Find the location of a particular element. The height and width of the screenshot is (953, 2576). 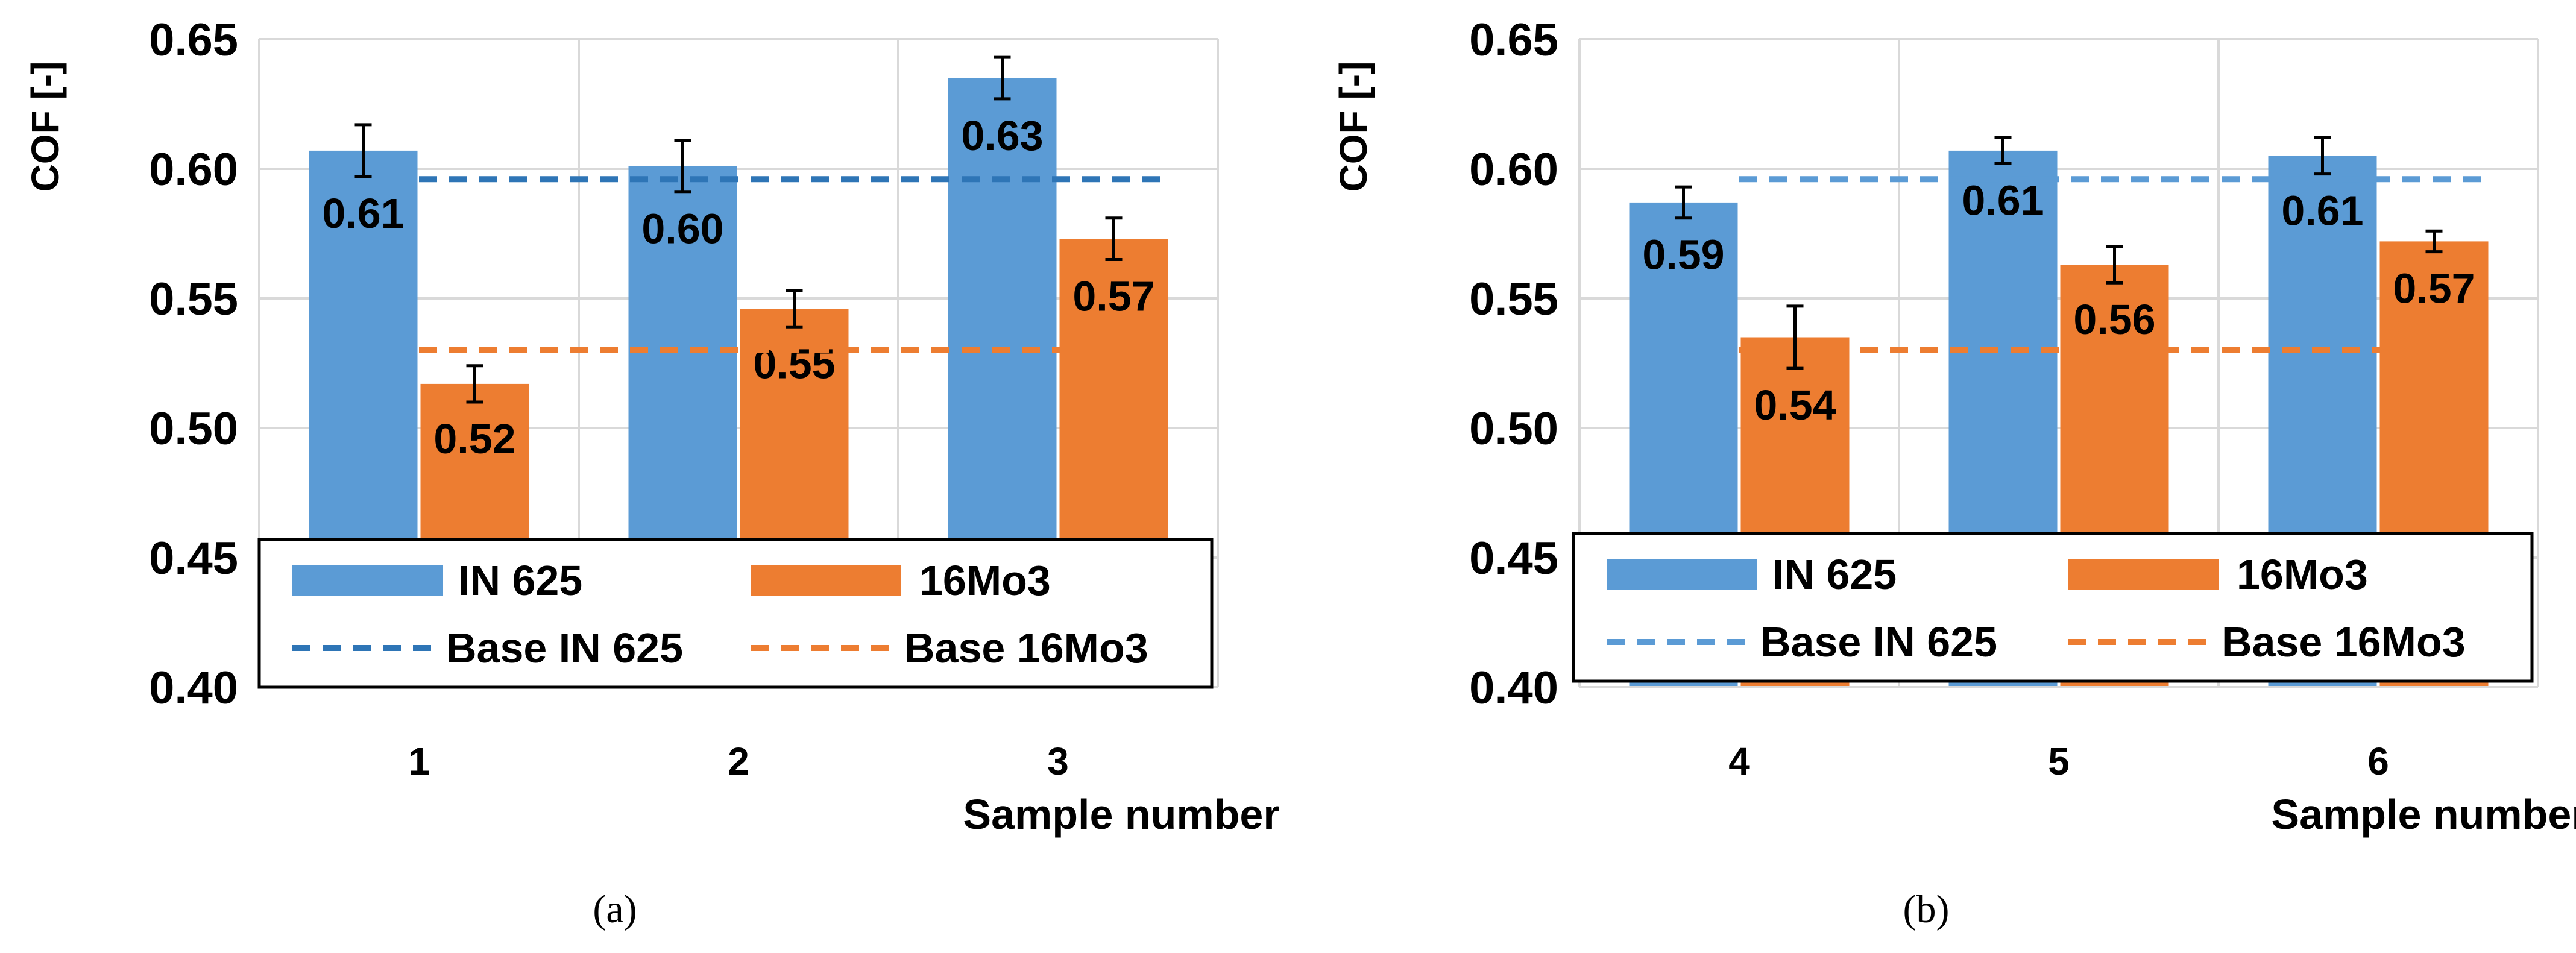

data-label: 0.52 is located at coordinates (474, 438).